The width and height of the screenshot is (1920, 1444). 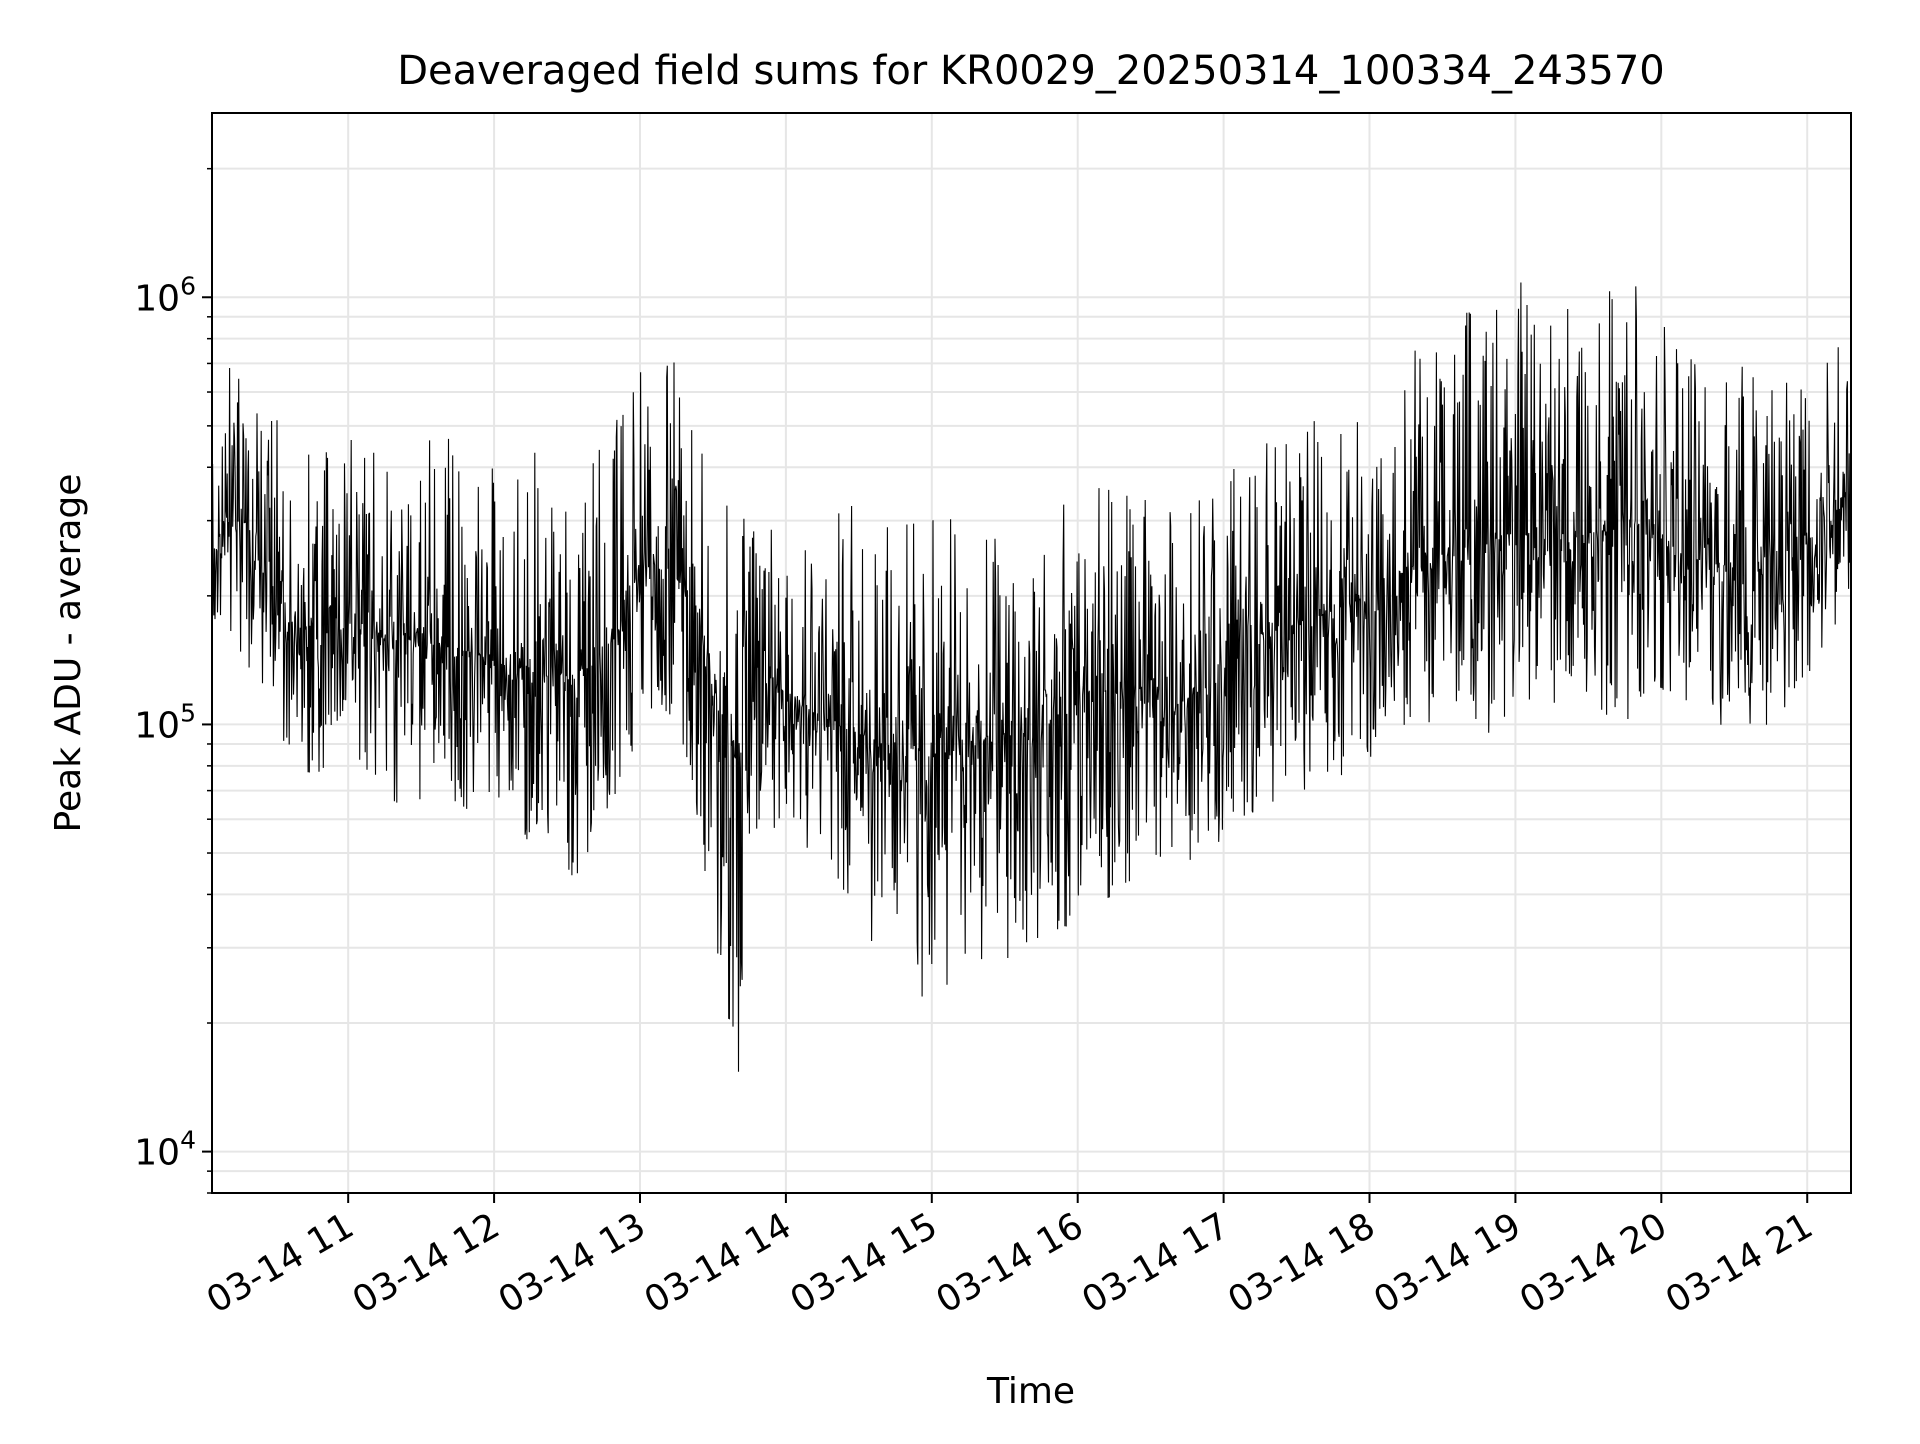 I want to click on y-tick-label: 10⁵, so click(x=165, y=722).